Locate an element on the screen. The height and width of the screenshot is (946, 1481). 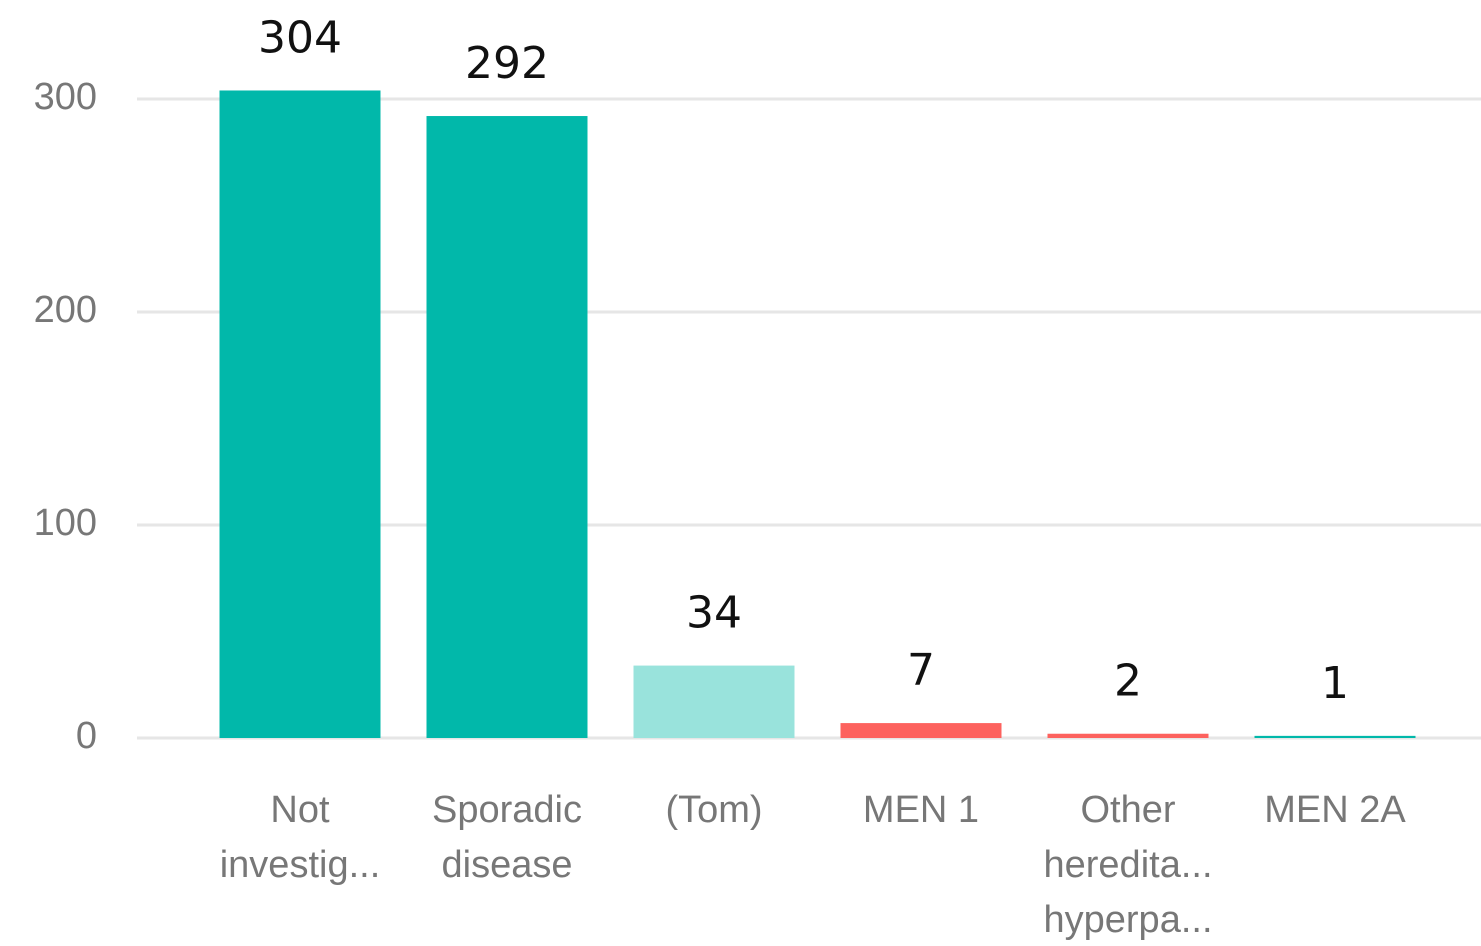
value-label: 292 is located at coordinates (507, 63).